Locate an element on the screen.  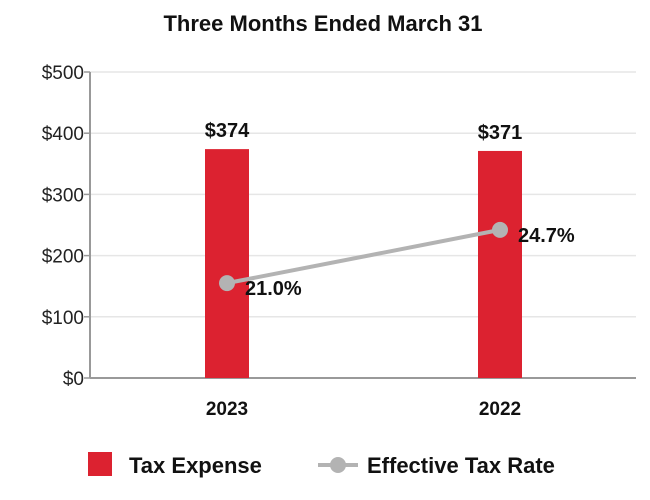
y-tick-label: $500 is located at coordinates (63, 73).